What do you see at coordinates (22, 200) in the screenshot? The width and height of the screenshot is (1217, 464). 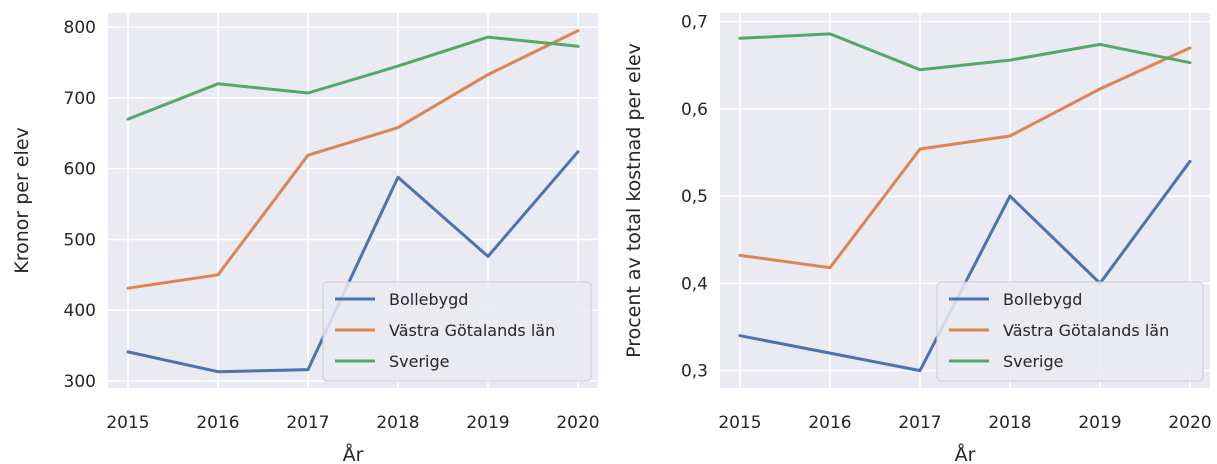 I see `y-axis-label: Kronor per elev` at bounding box center [22, 200].